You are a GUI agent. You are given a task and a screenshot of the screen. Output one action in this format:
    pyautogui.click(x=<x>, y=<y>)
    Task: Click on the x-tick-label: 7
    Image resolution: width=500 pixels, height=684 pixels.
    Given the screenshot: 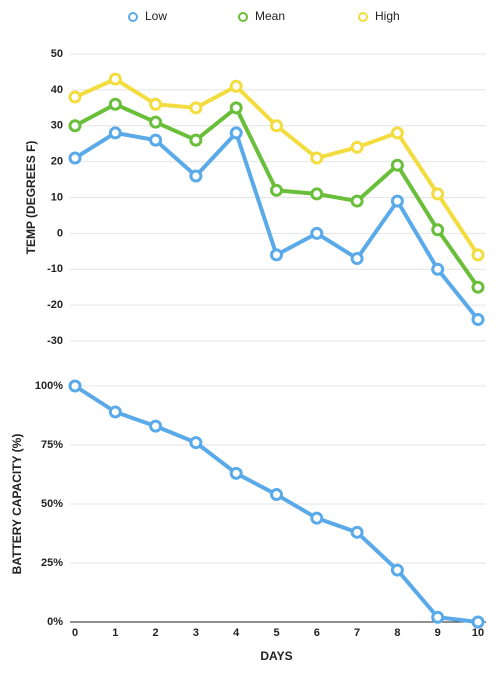 What is the action you would take?
    pyautogui.click(x=357, y=633)
    